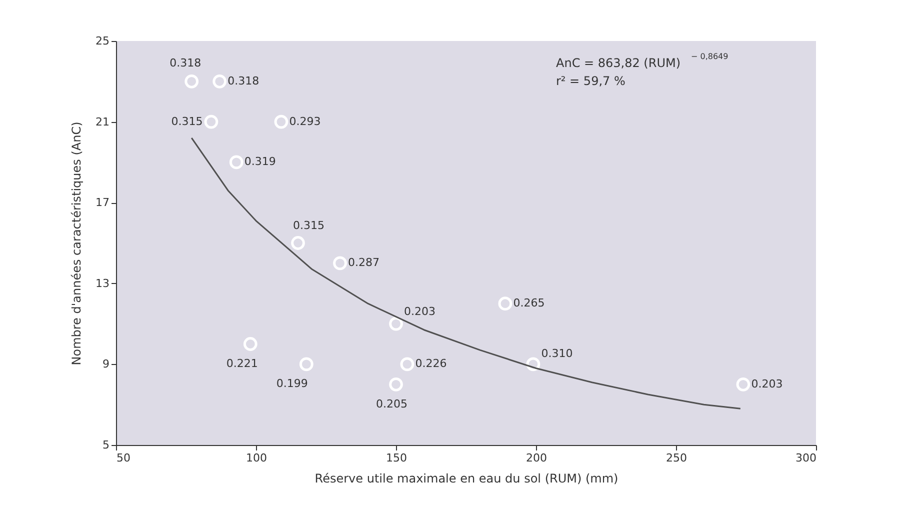  I want to click on annotation: AnC = 863,82 (RUM)− 0,8649, so click(642, 61).